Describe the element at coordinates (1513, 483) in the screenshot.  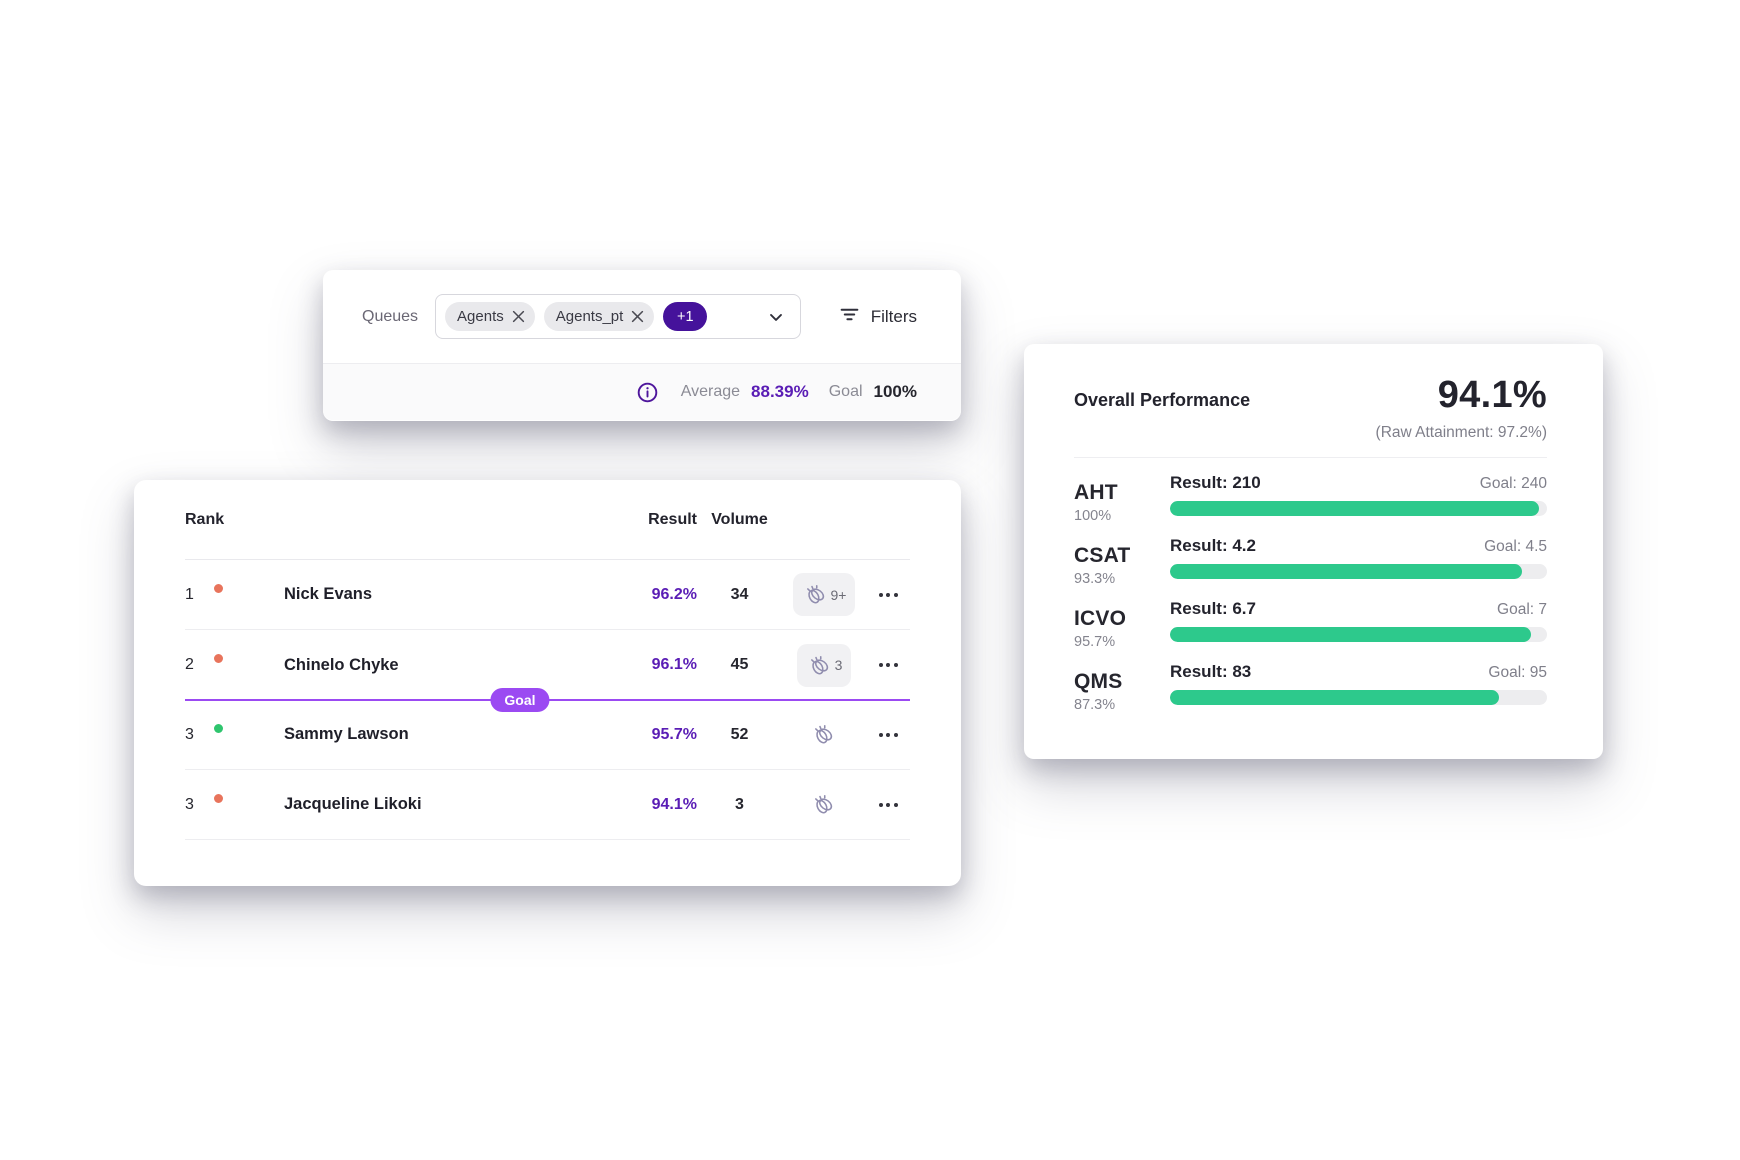
I see `metric-goal: Goal: 240` at that location.